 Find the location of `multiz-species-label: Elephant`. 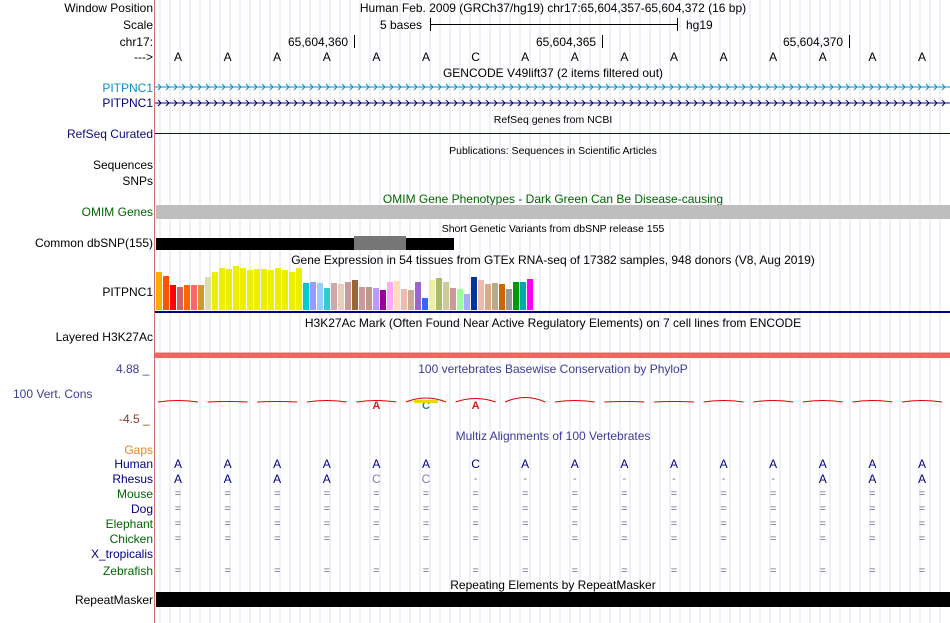

multiz-species-label: Elephant is located at coordinates (129, 524).